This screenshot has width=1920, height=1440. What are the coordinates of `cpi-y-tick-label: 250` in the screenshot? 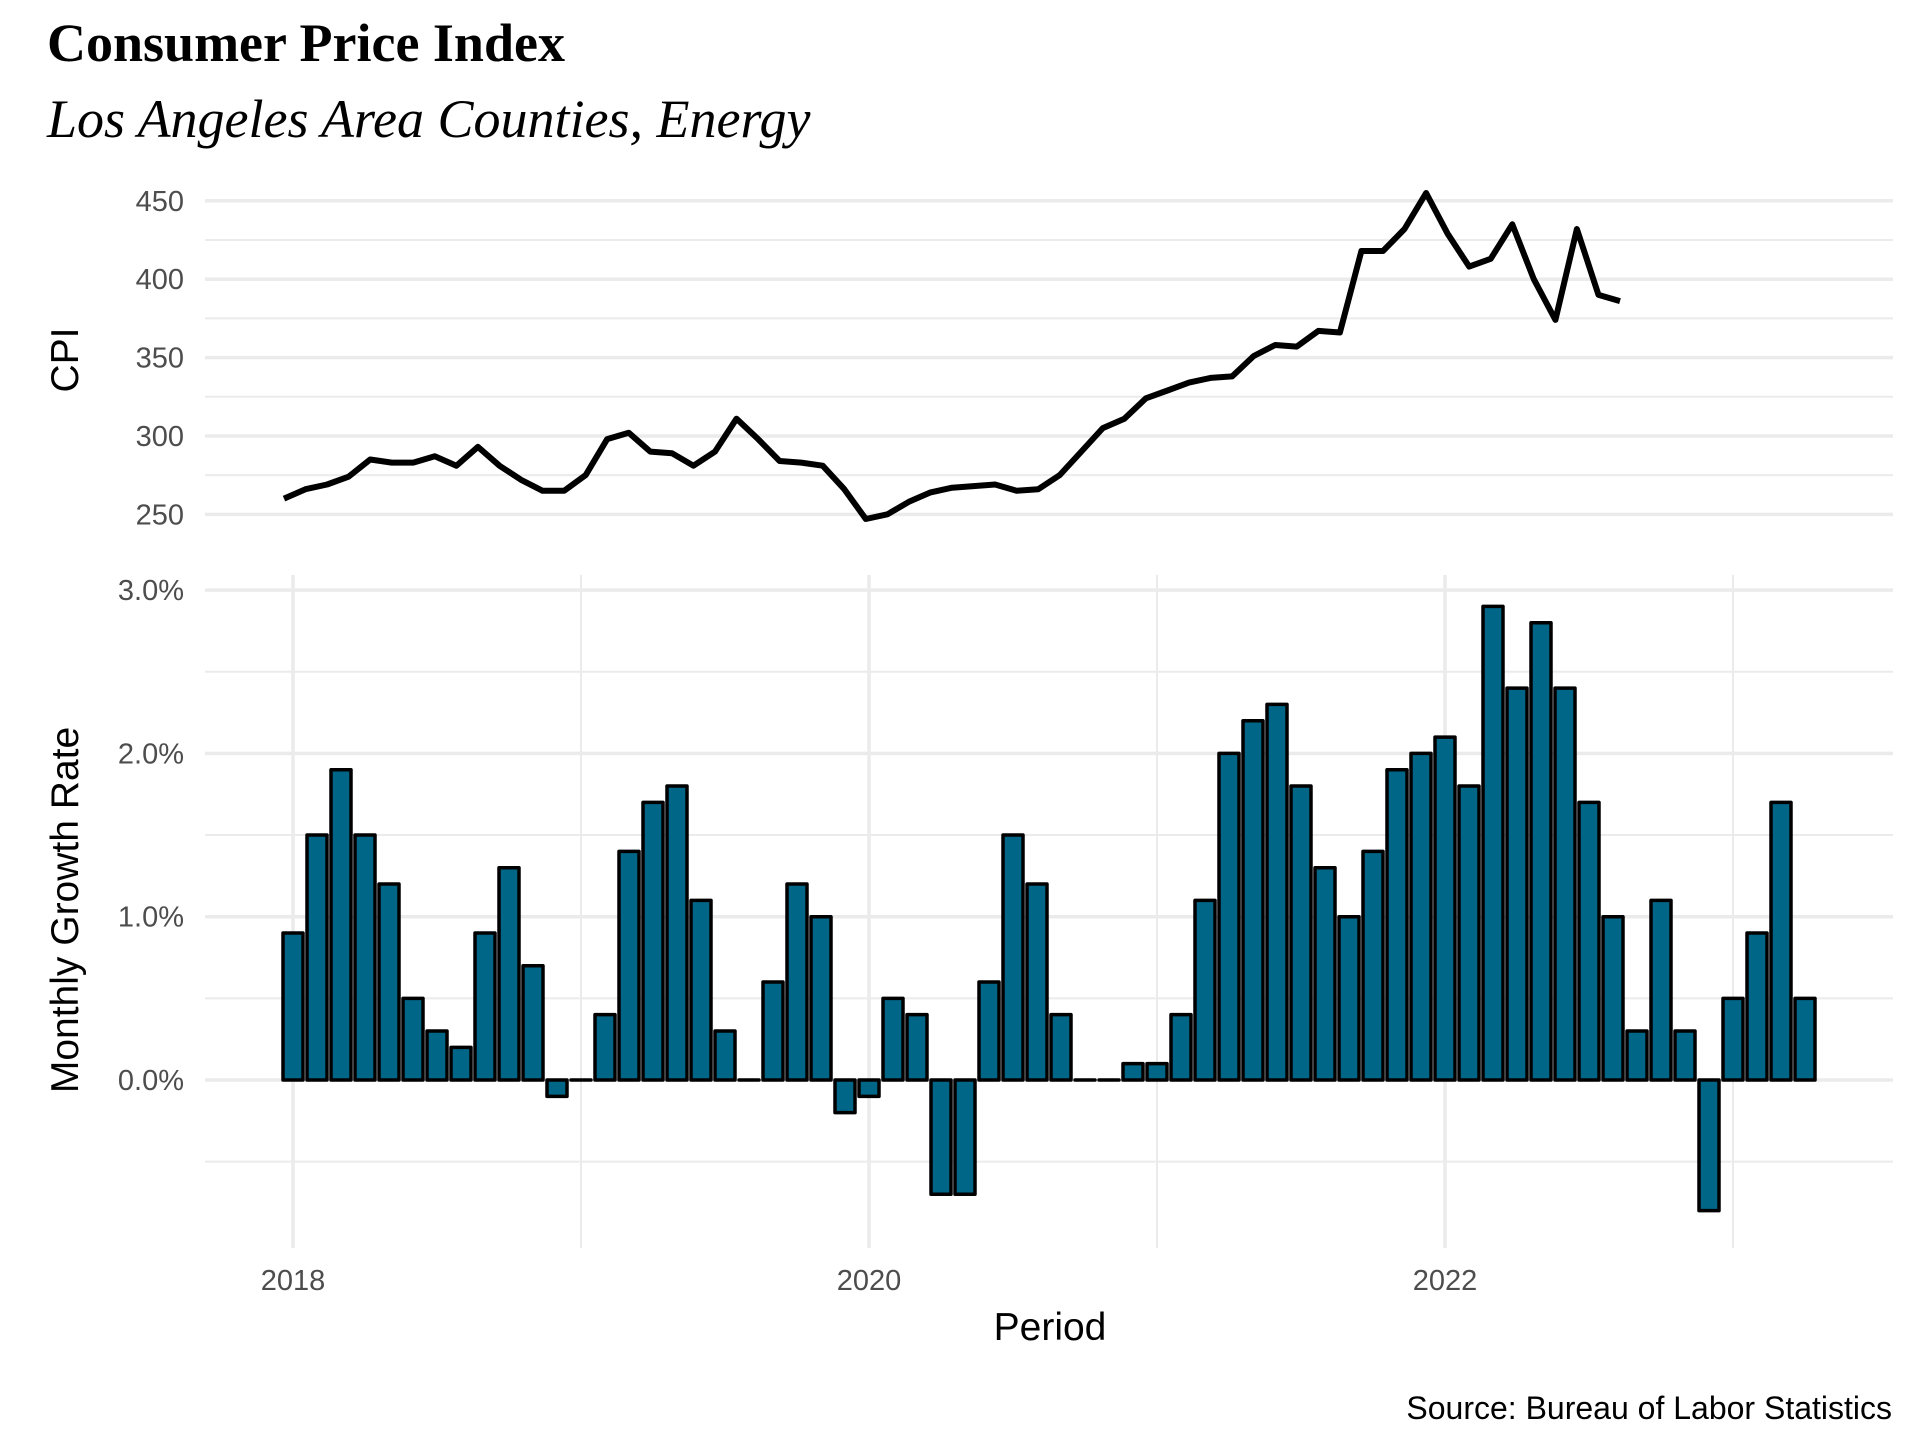 It's located at (160, 515).